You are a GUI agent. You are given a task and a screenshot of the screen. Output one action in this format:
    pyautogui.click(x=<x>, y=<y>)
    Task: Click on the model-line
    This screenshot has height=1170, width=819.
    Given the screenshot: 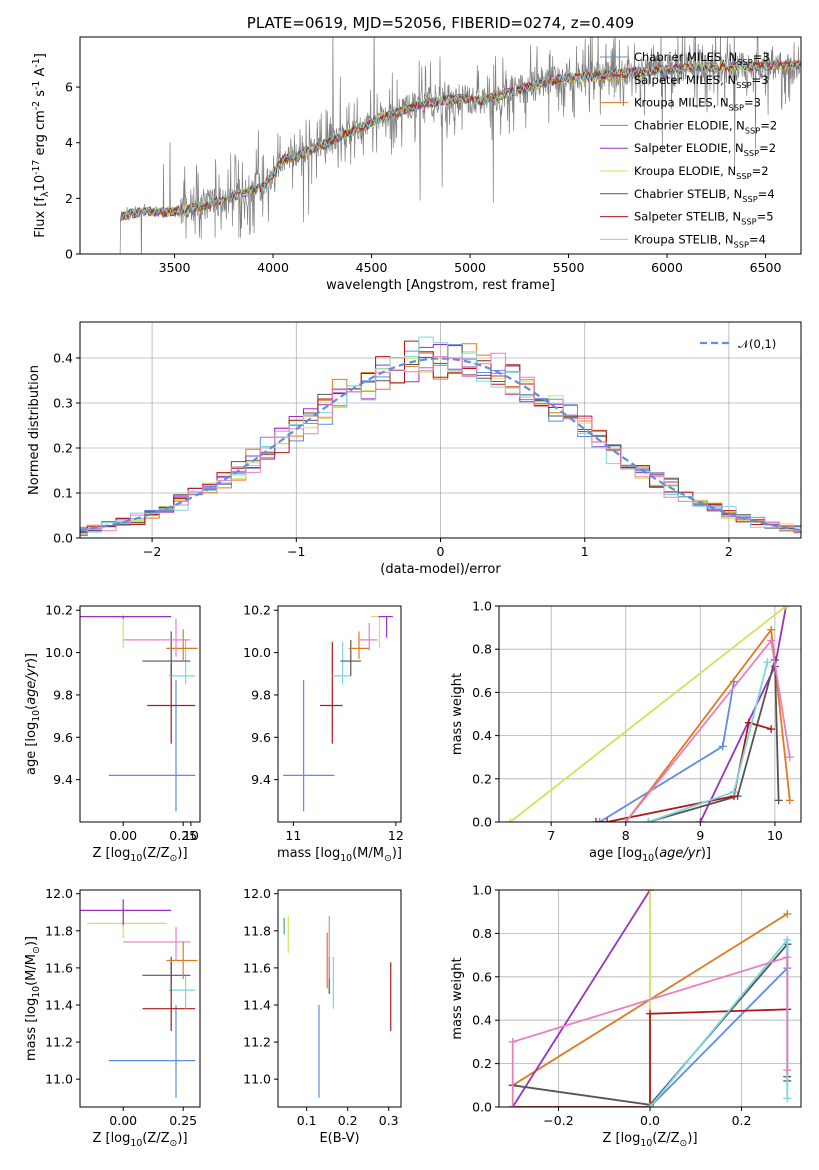 What is the action you would take?
    pyautogui.click(x=460, y=140)
    